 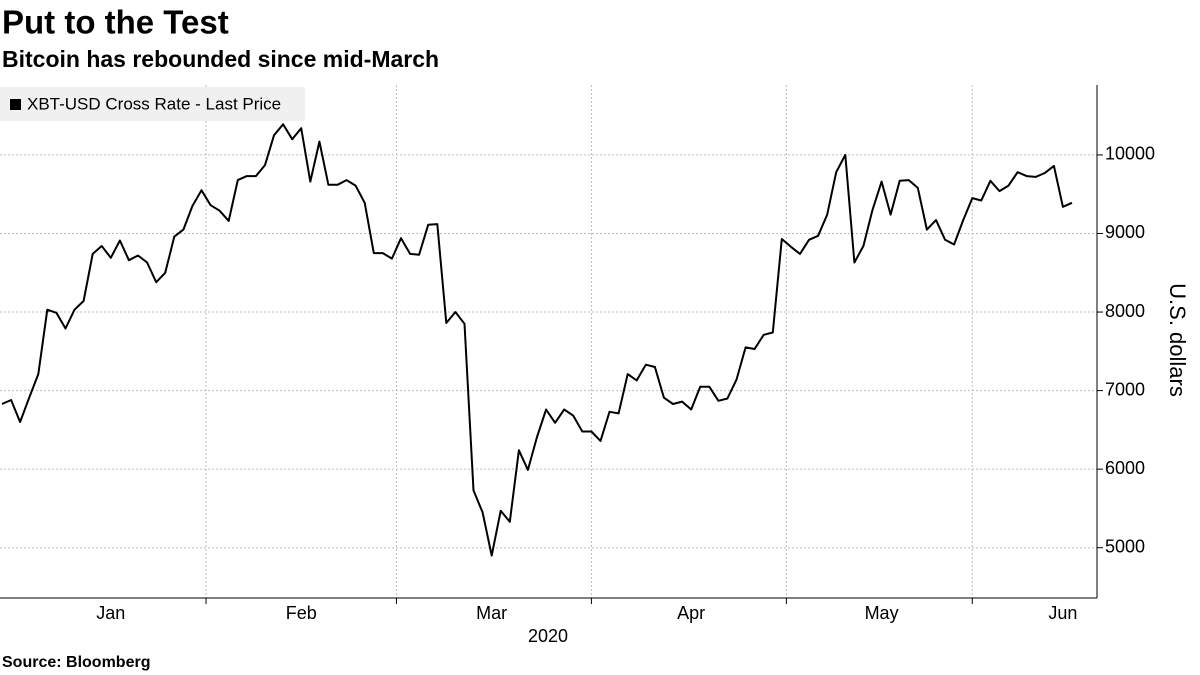 What do you see at coordinates (548, 636) in the screenshot?
I see `x-axis-label: 2020` at bounding box center [548, 636].